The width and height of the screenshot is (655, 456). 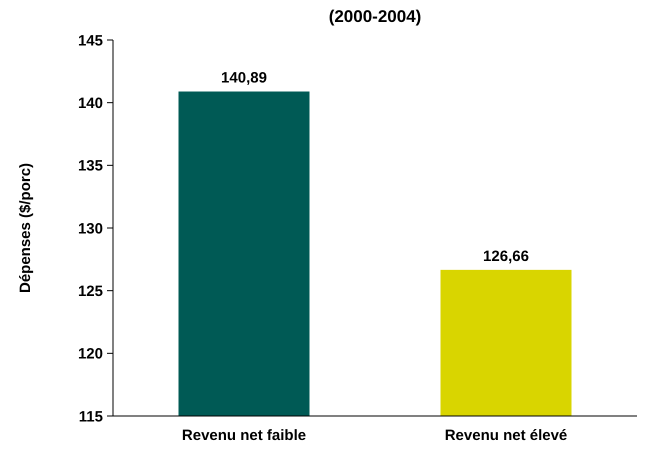 I want to click on y-axis-title: Dépenses ($/porc), so click(x=25, y=228).